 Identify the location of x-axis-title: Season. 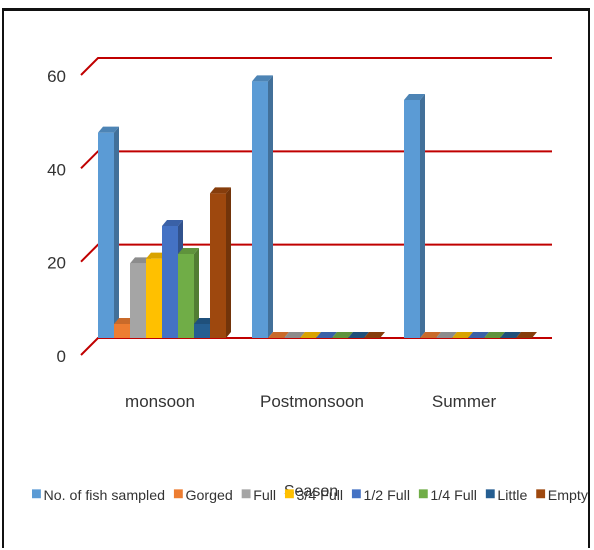
(311, 491).